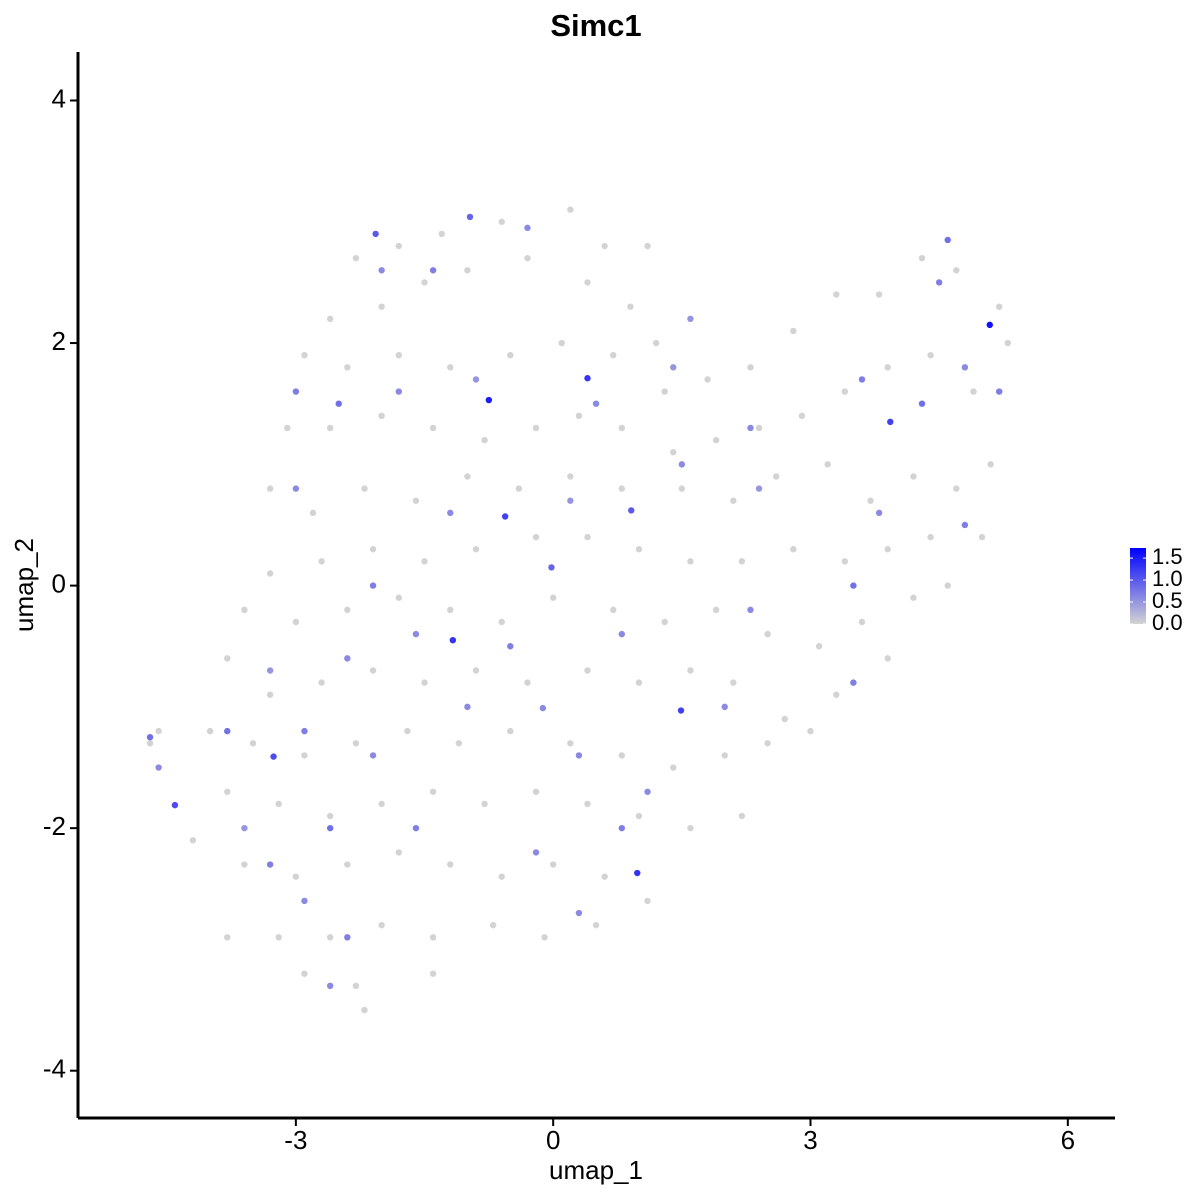 Image resolution: width=1200 pixels, height=1200 pixels. Describe the element at coordinates (295, 1140) in the screenshot. I see `x-tick-label: -3` at that location.